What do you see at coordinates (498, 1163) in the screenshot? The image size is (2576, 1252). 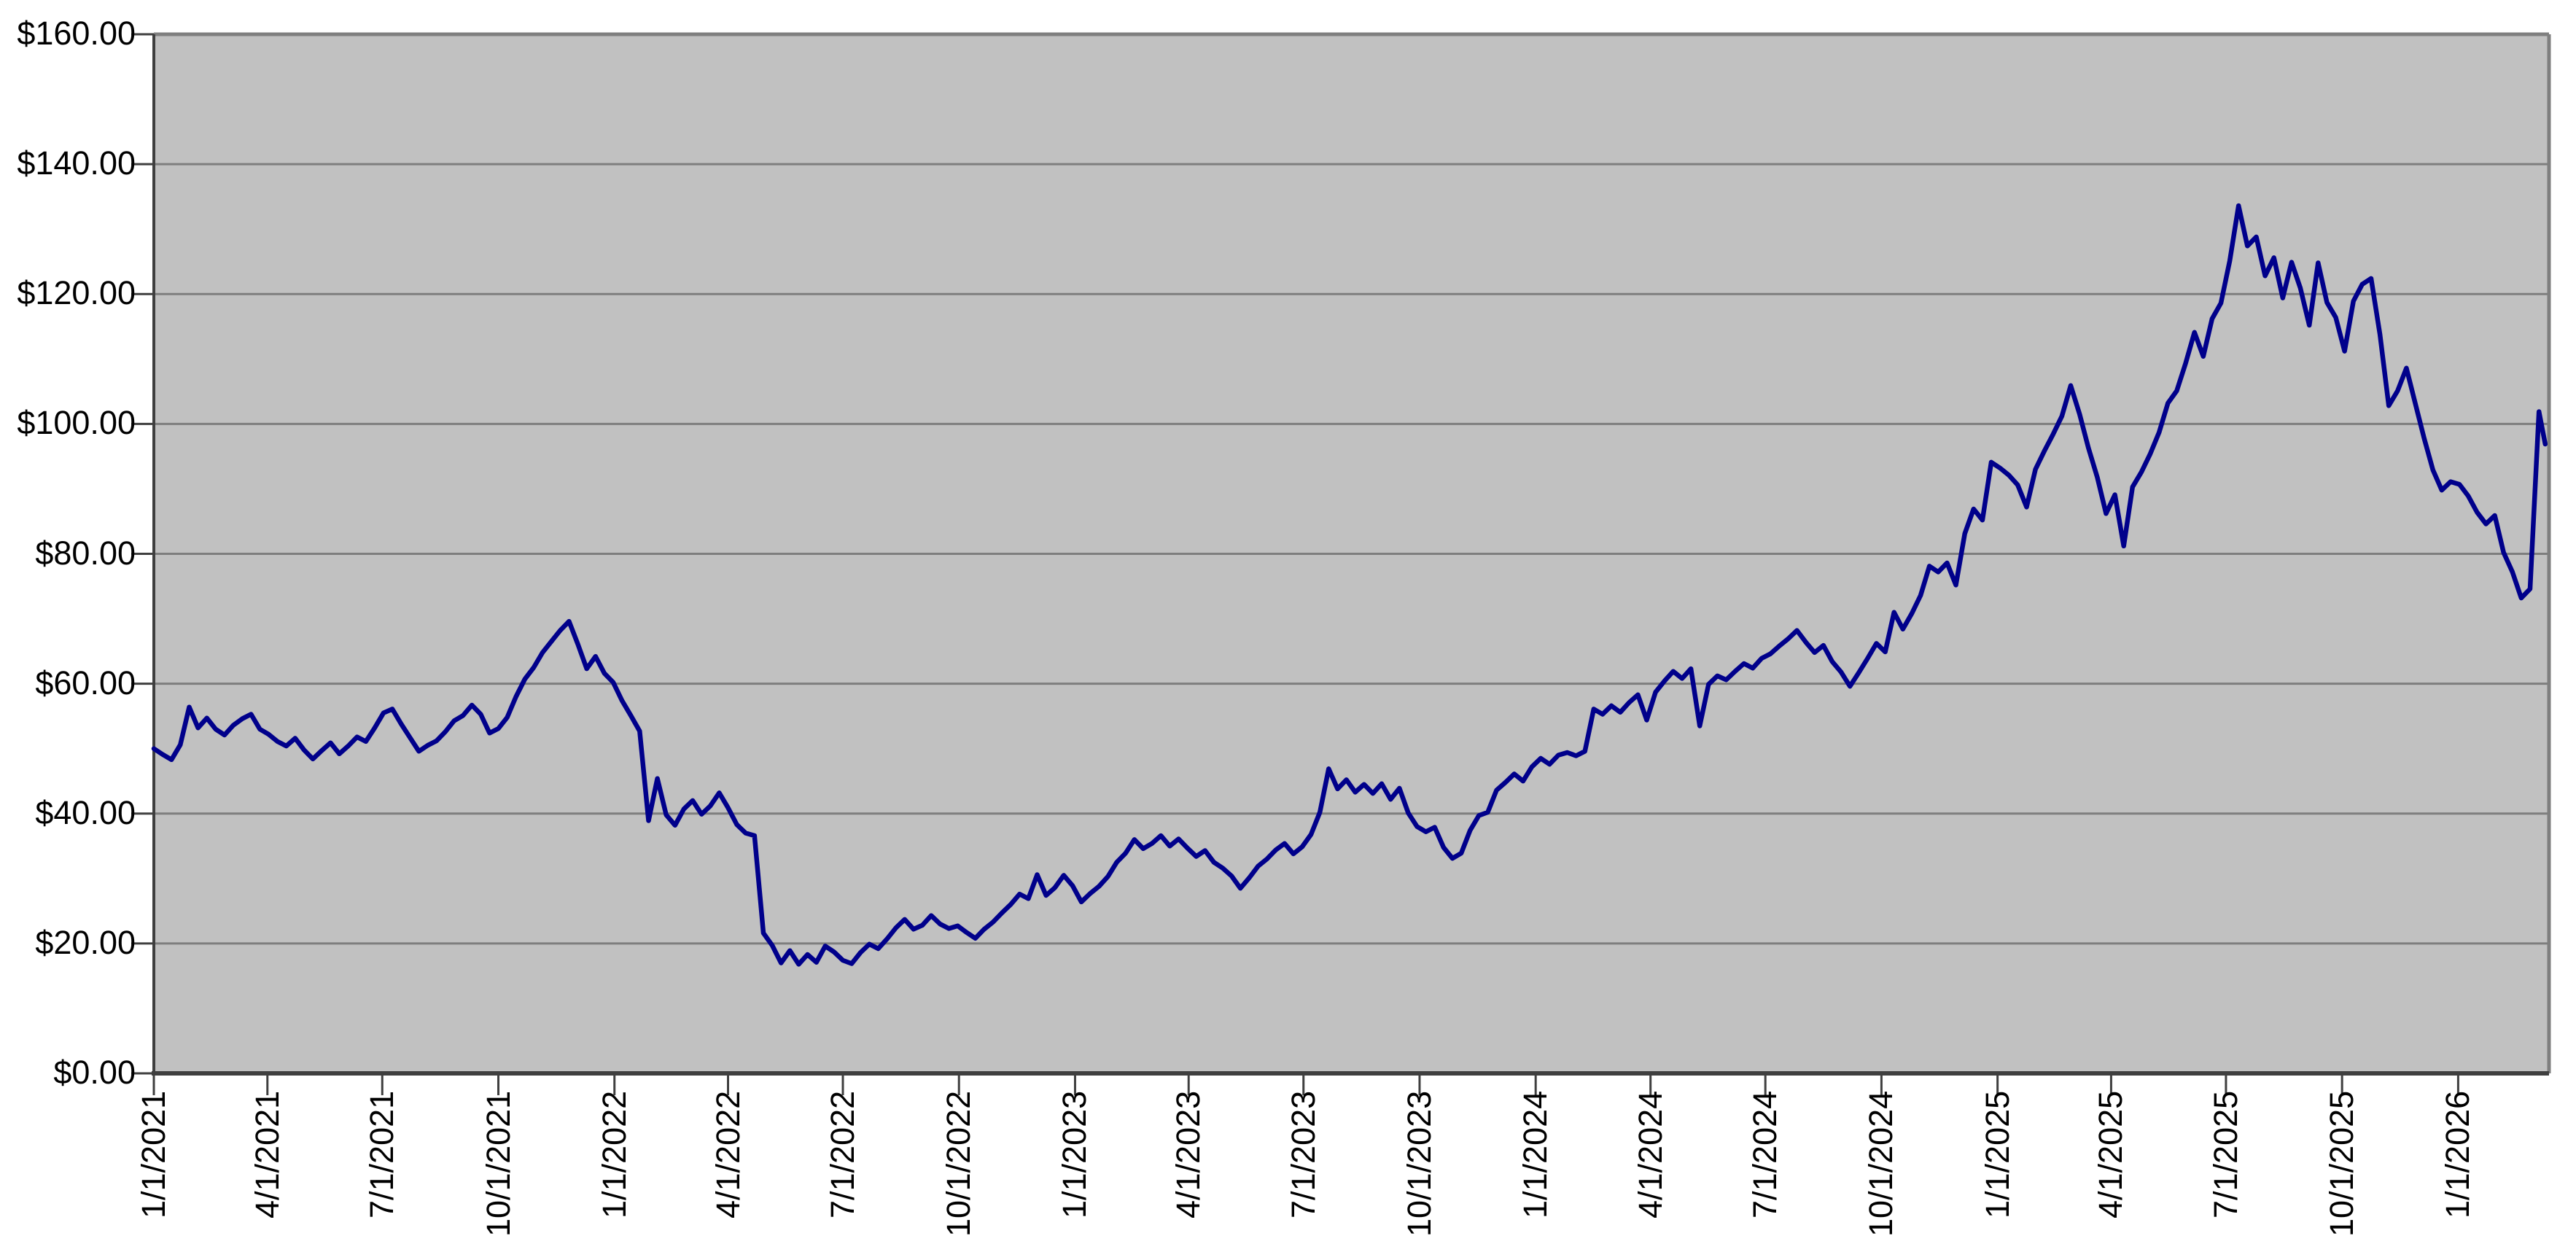 I see `x-axis-tick-label: 10/1/2021` at bounding box center [498, 1163].